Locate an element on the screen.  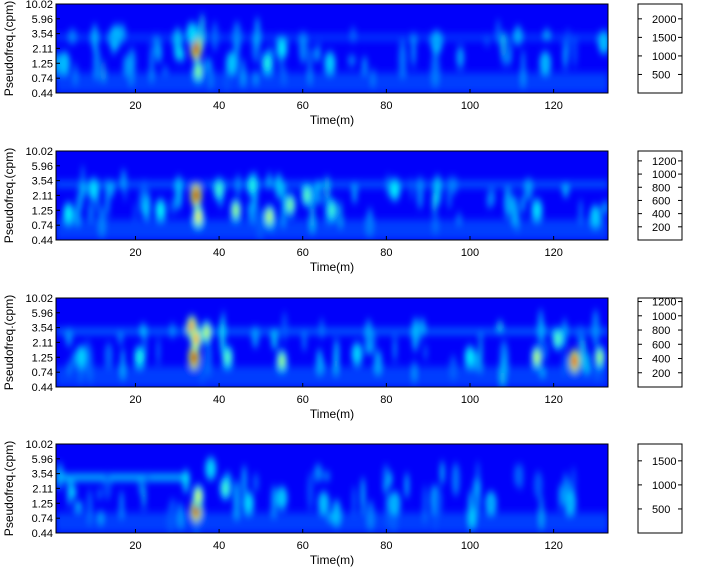
colorbar-tick-label: 1500 is located at coordinates (664, 462).